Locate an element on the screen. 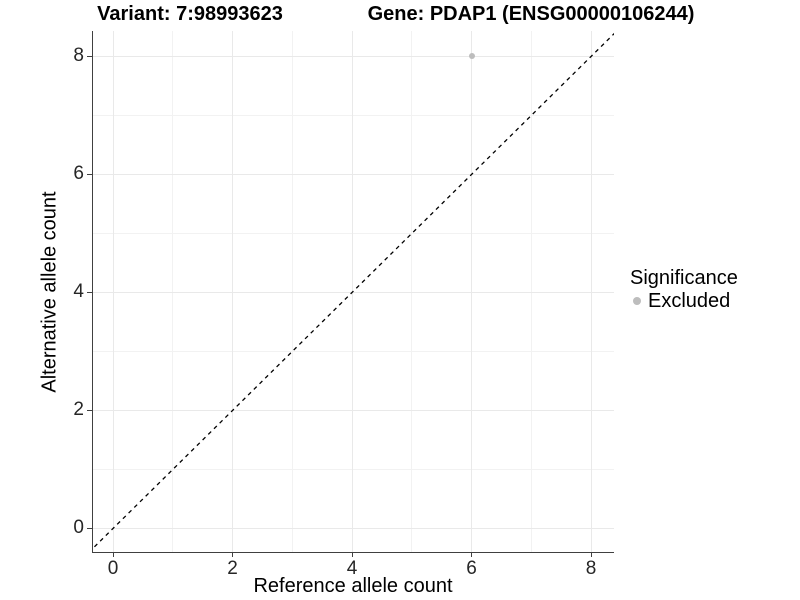 This screenshot has height=600, width=800. y-tick-label: 6 is located at coordinates (78, 173).